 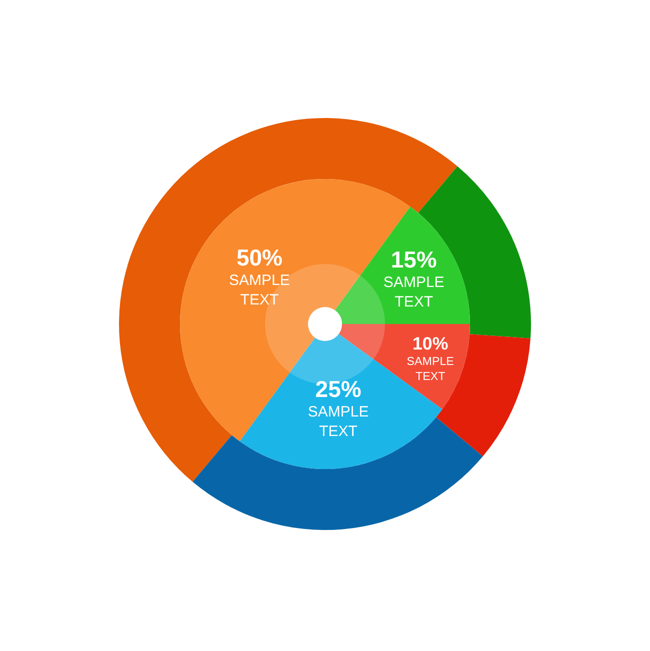 I want to click on data-label: 50%, so click(x=259, y=257).